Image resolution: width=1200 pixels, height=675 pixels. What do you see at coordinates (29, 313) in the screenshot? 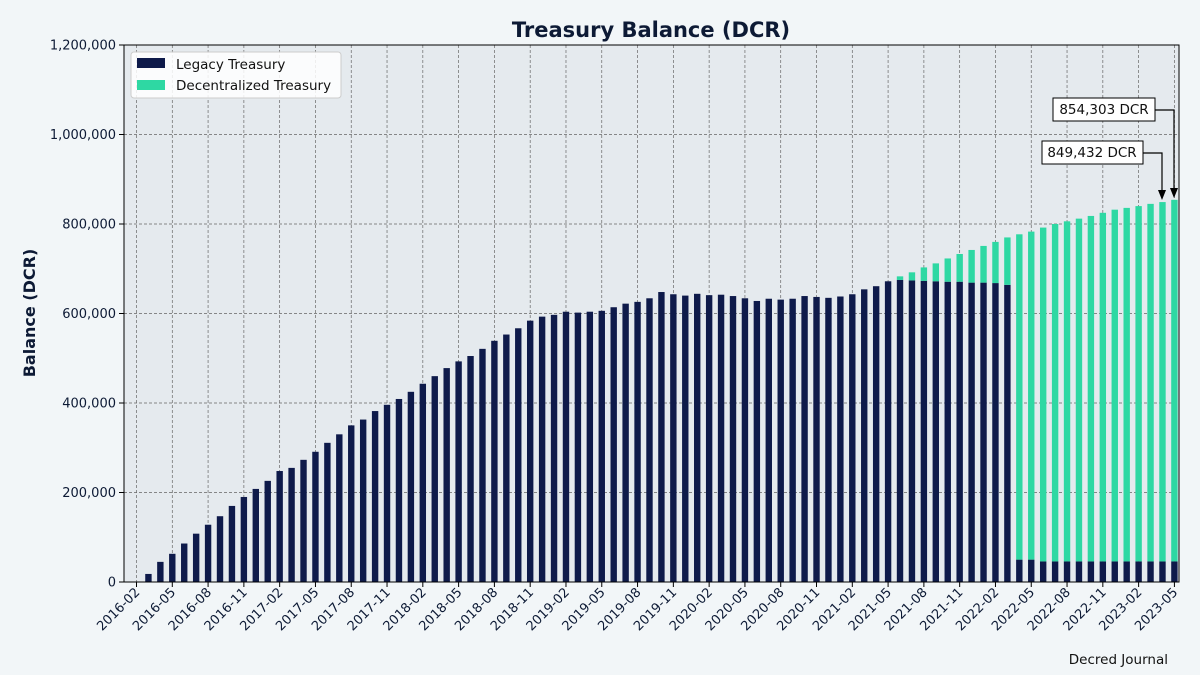
I see `y-axis-label: Balance (DCR)` at bounding box center [29, 313].